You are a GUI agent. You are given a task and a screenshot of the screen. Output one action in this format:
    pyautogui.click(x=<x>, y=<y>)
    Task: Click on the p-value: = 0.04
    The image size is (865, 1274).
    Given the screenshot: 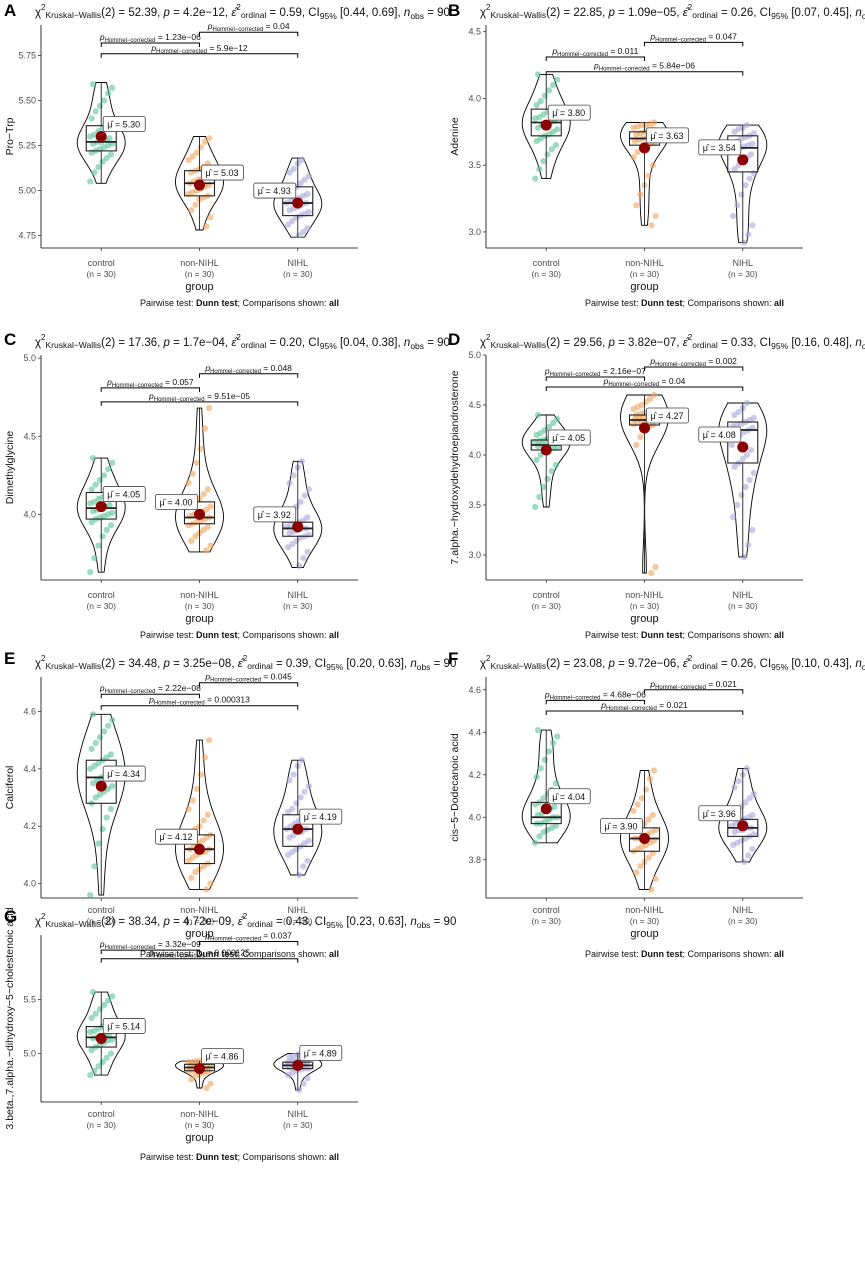 What is the action you would take?
    pyautogui.click(x=276, y=26)
    